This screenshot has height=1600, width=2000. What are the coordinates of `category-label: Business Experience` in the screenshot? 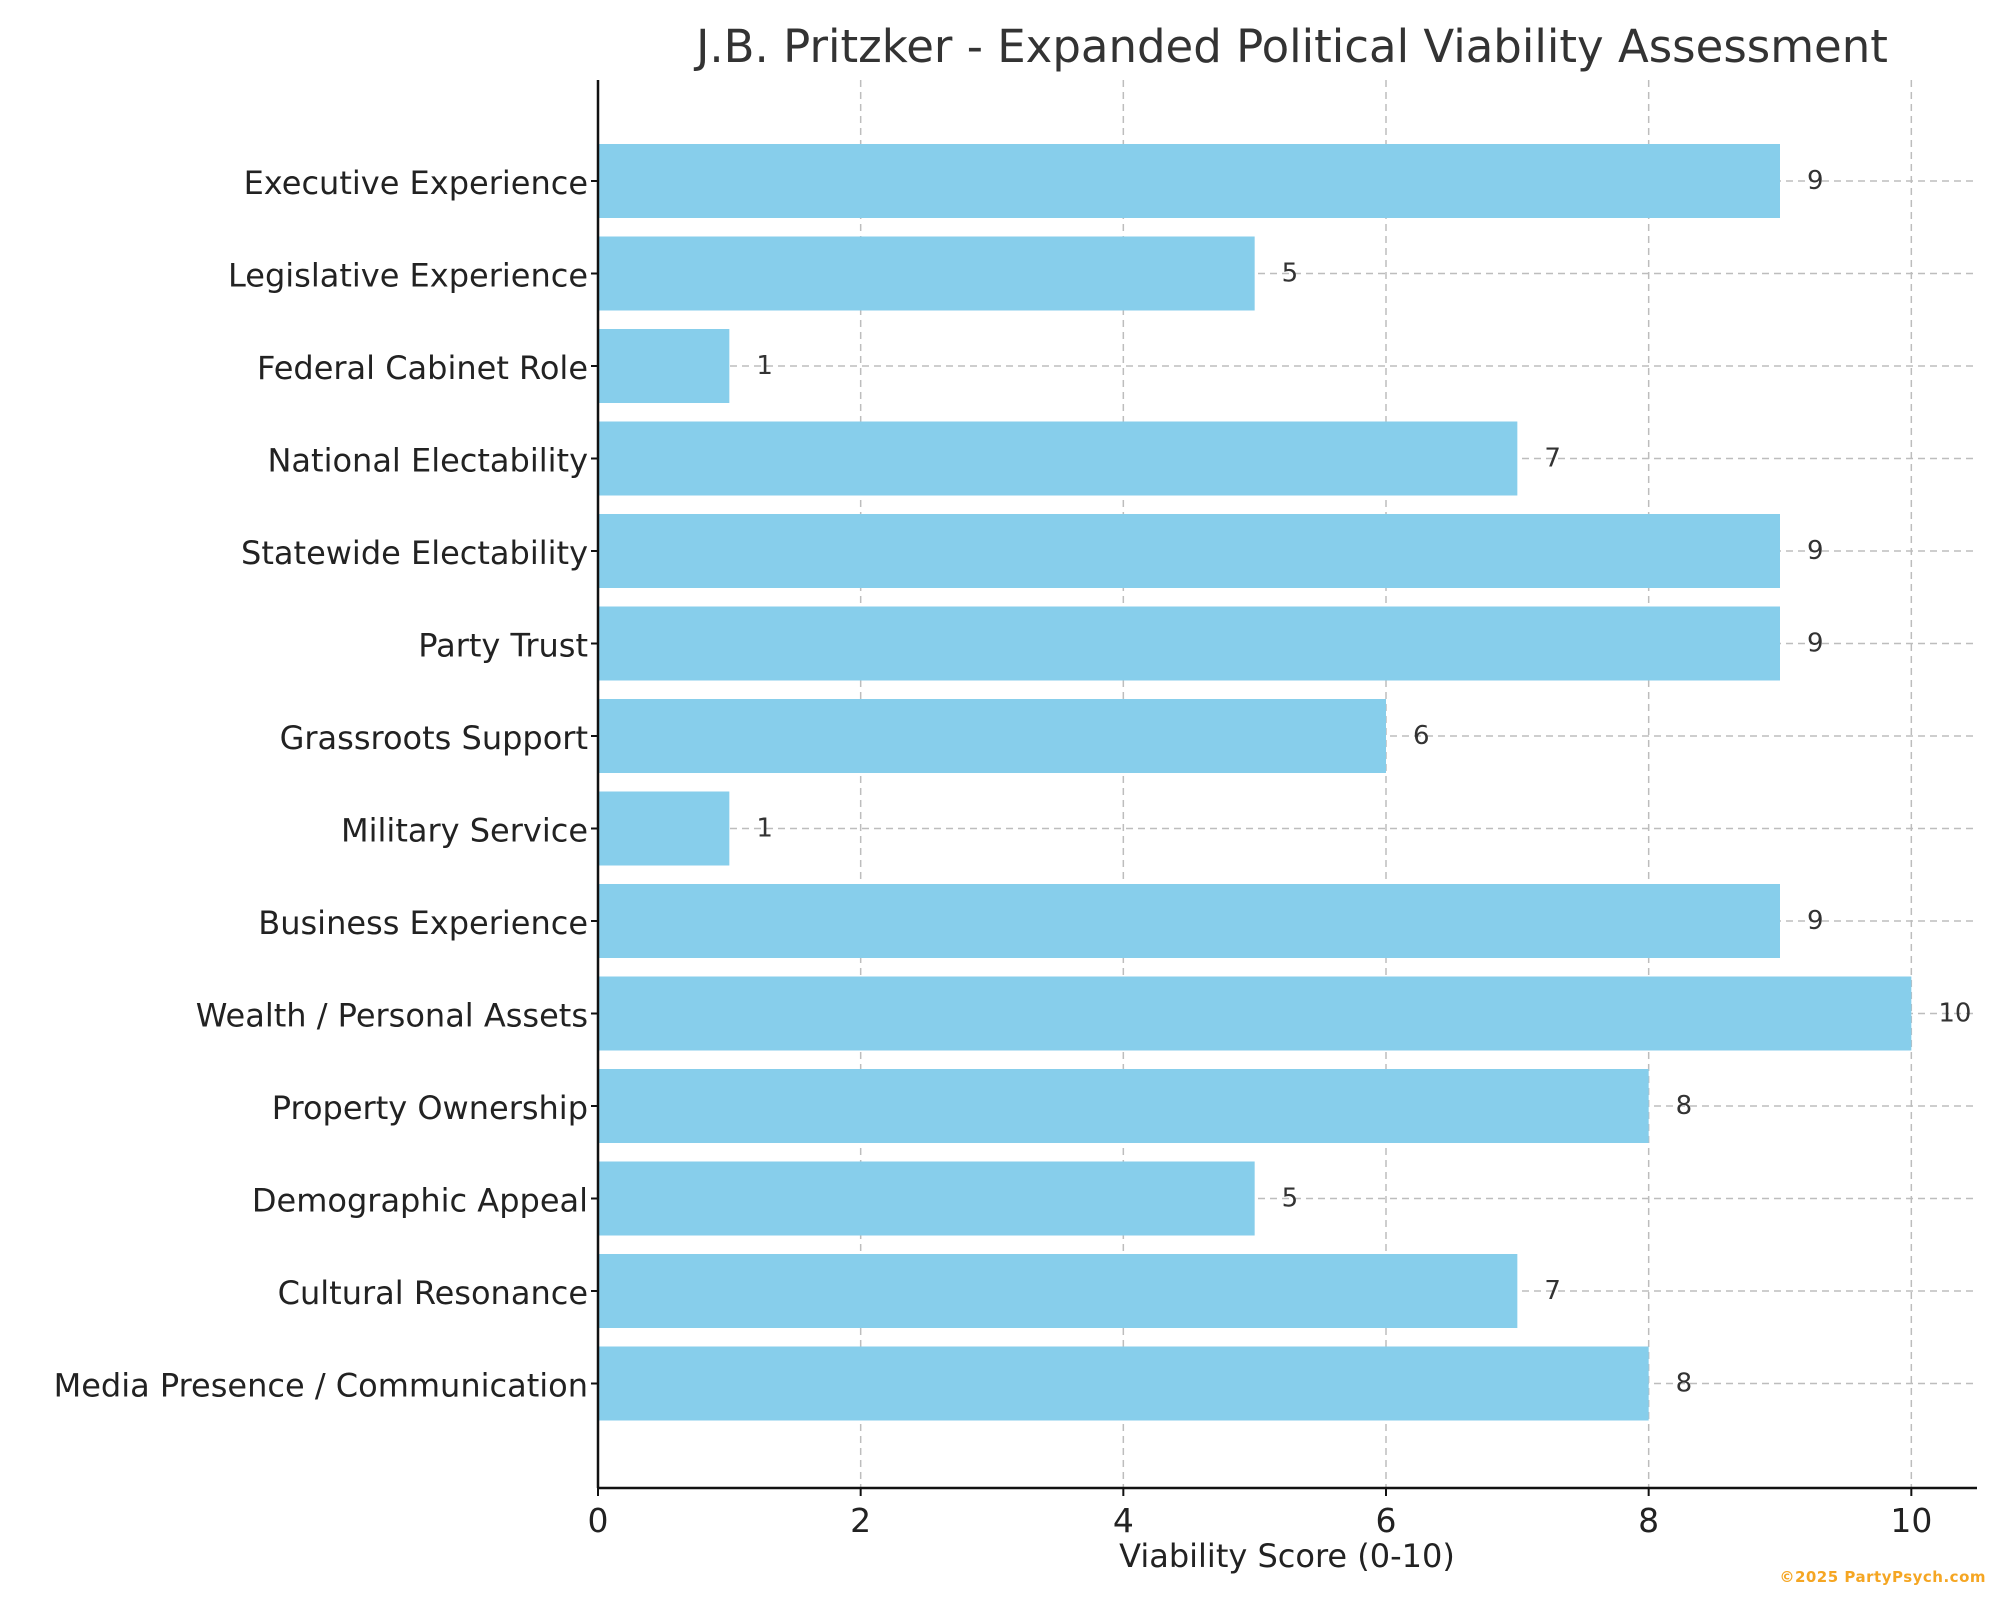 It's located at (423, 923).